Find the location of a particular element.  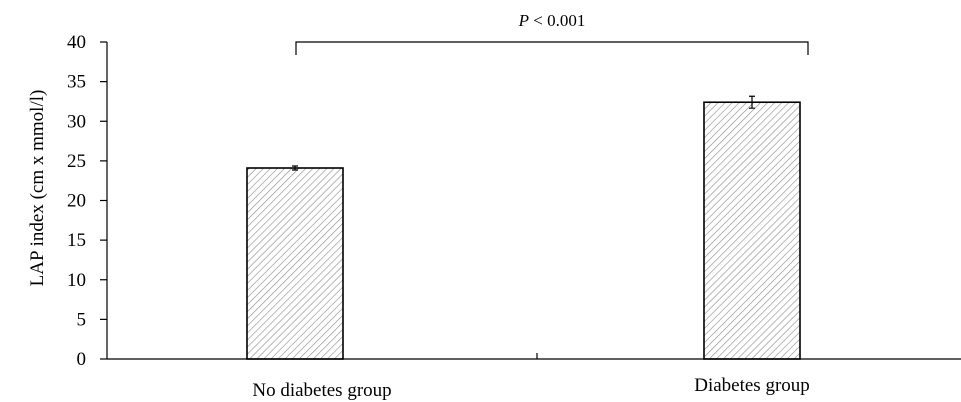

y-axis-label: LAP index (cm x mmol/l) is located at coordinates (37, 188).